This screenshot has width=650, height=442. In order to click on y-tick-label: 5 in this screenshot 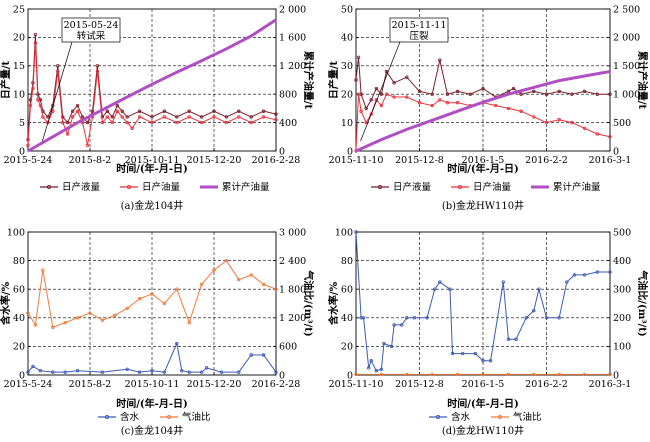, I will do `click(22, 123)`.